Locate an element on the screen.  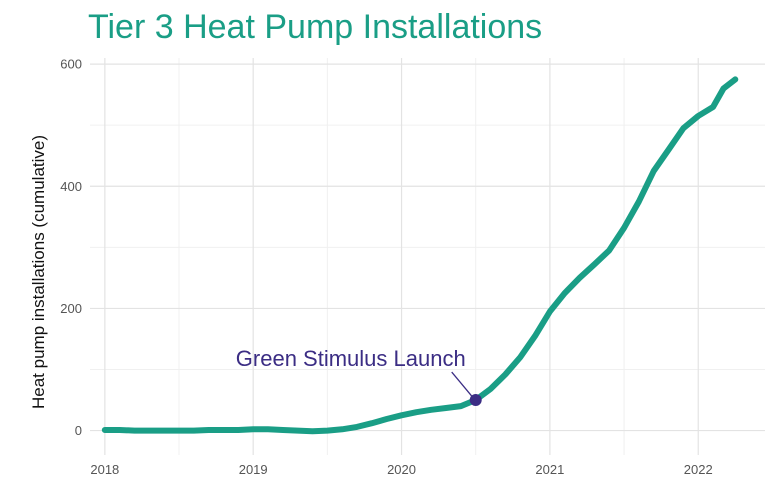
annotation-leader is located at coordinates (462, 384).